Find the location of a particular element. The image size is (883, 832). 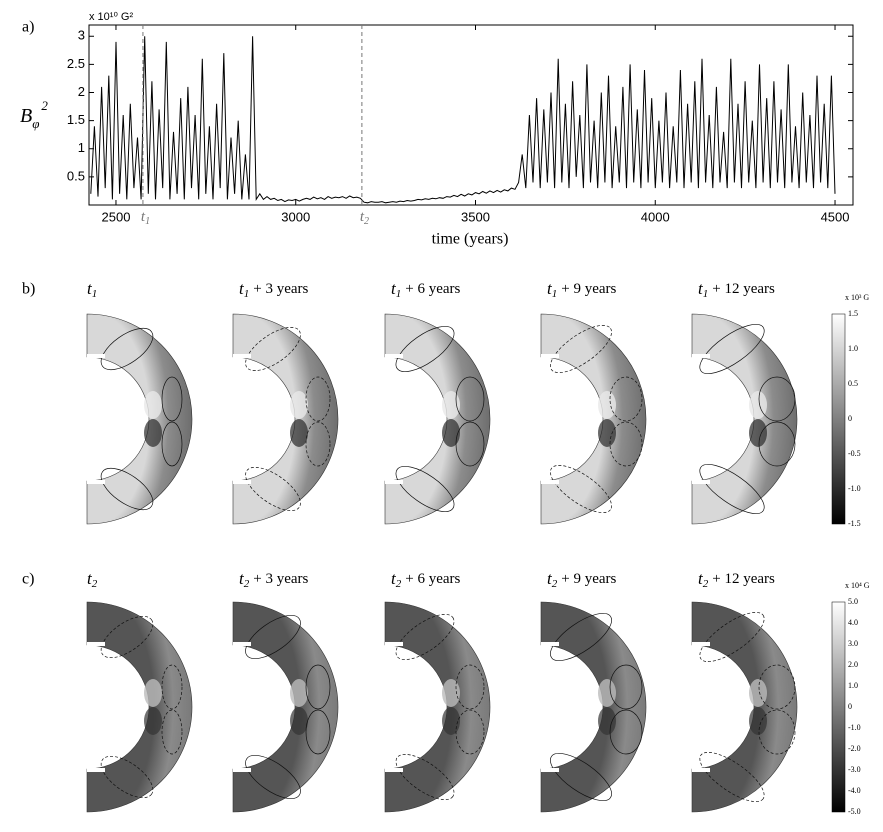

colorbar-tick-label: 0.5 is located at coordinates (853, 383).